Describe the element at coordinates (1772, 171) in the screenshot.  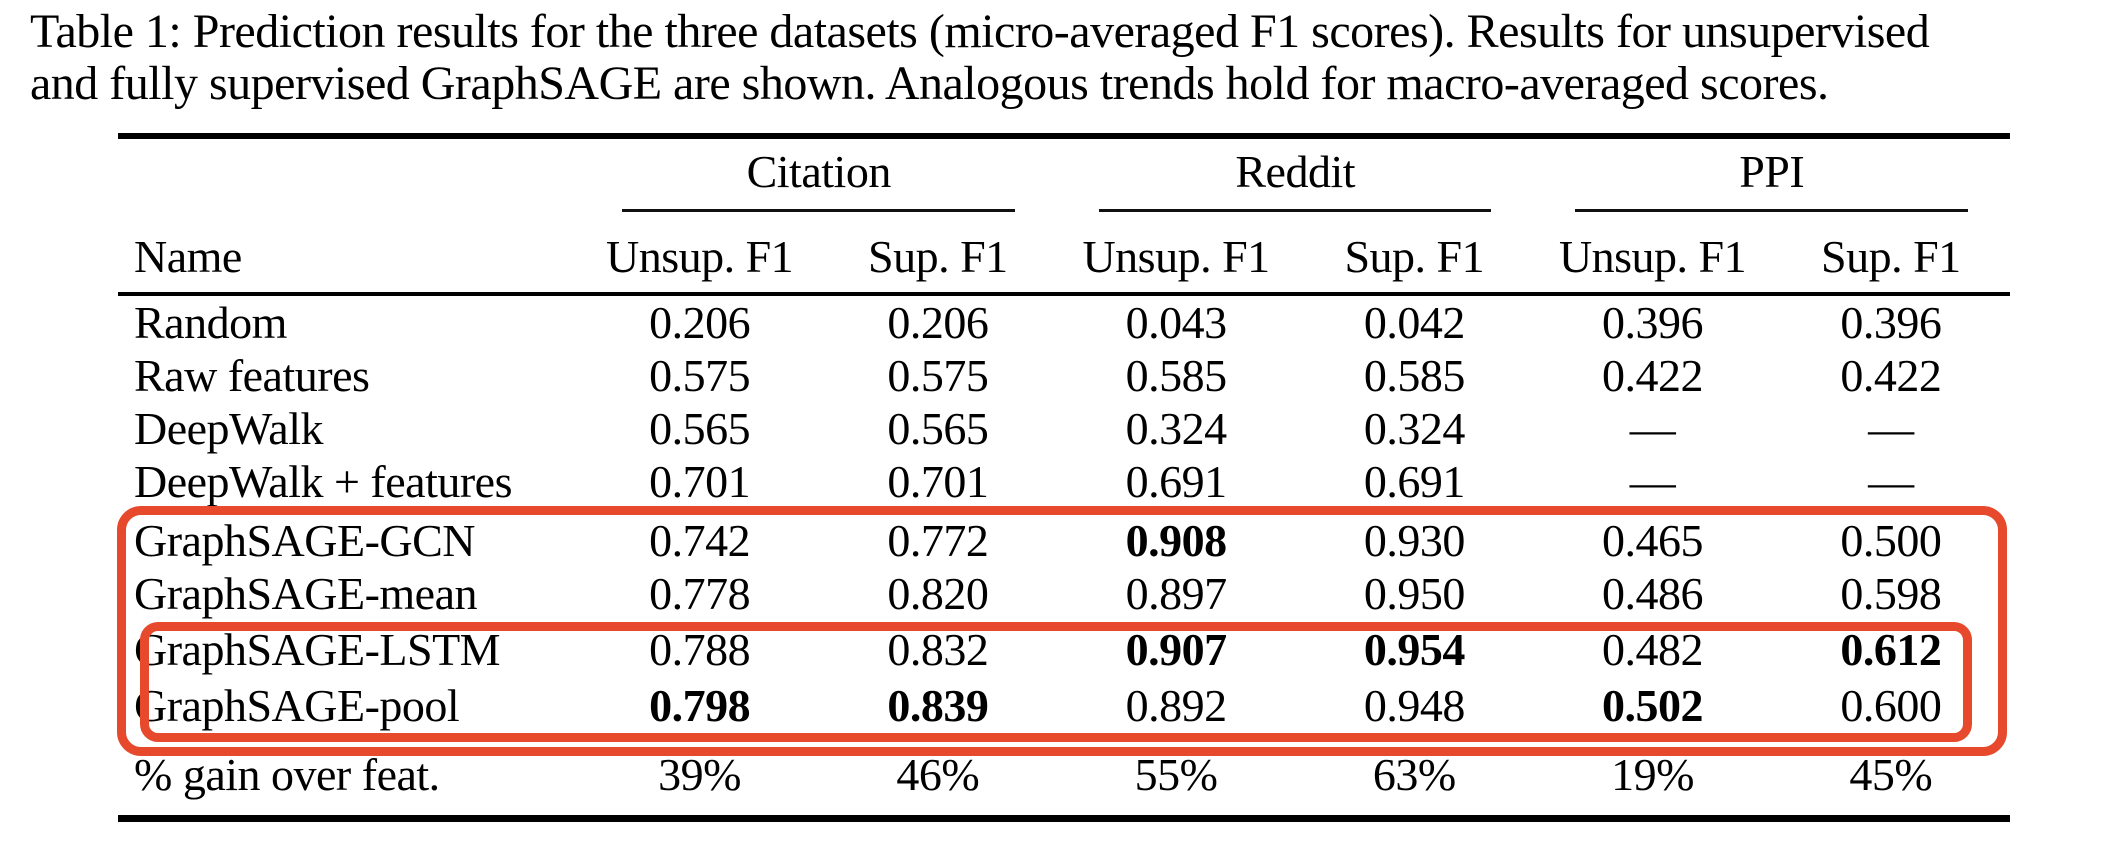
I see `group-label-ppi: PPI` at that location.